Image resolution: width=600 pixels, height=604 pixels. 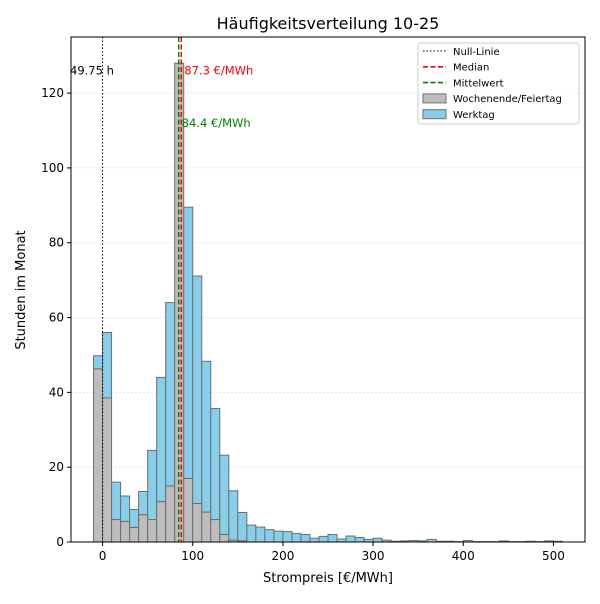 What do you see at coordinates (56, 467) in the screenshot?
I see `y-tick-label: 20` at bounding box center [56, 467].